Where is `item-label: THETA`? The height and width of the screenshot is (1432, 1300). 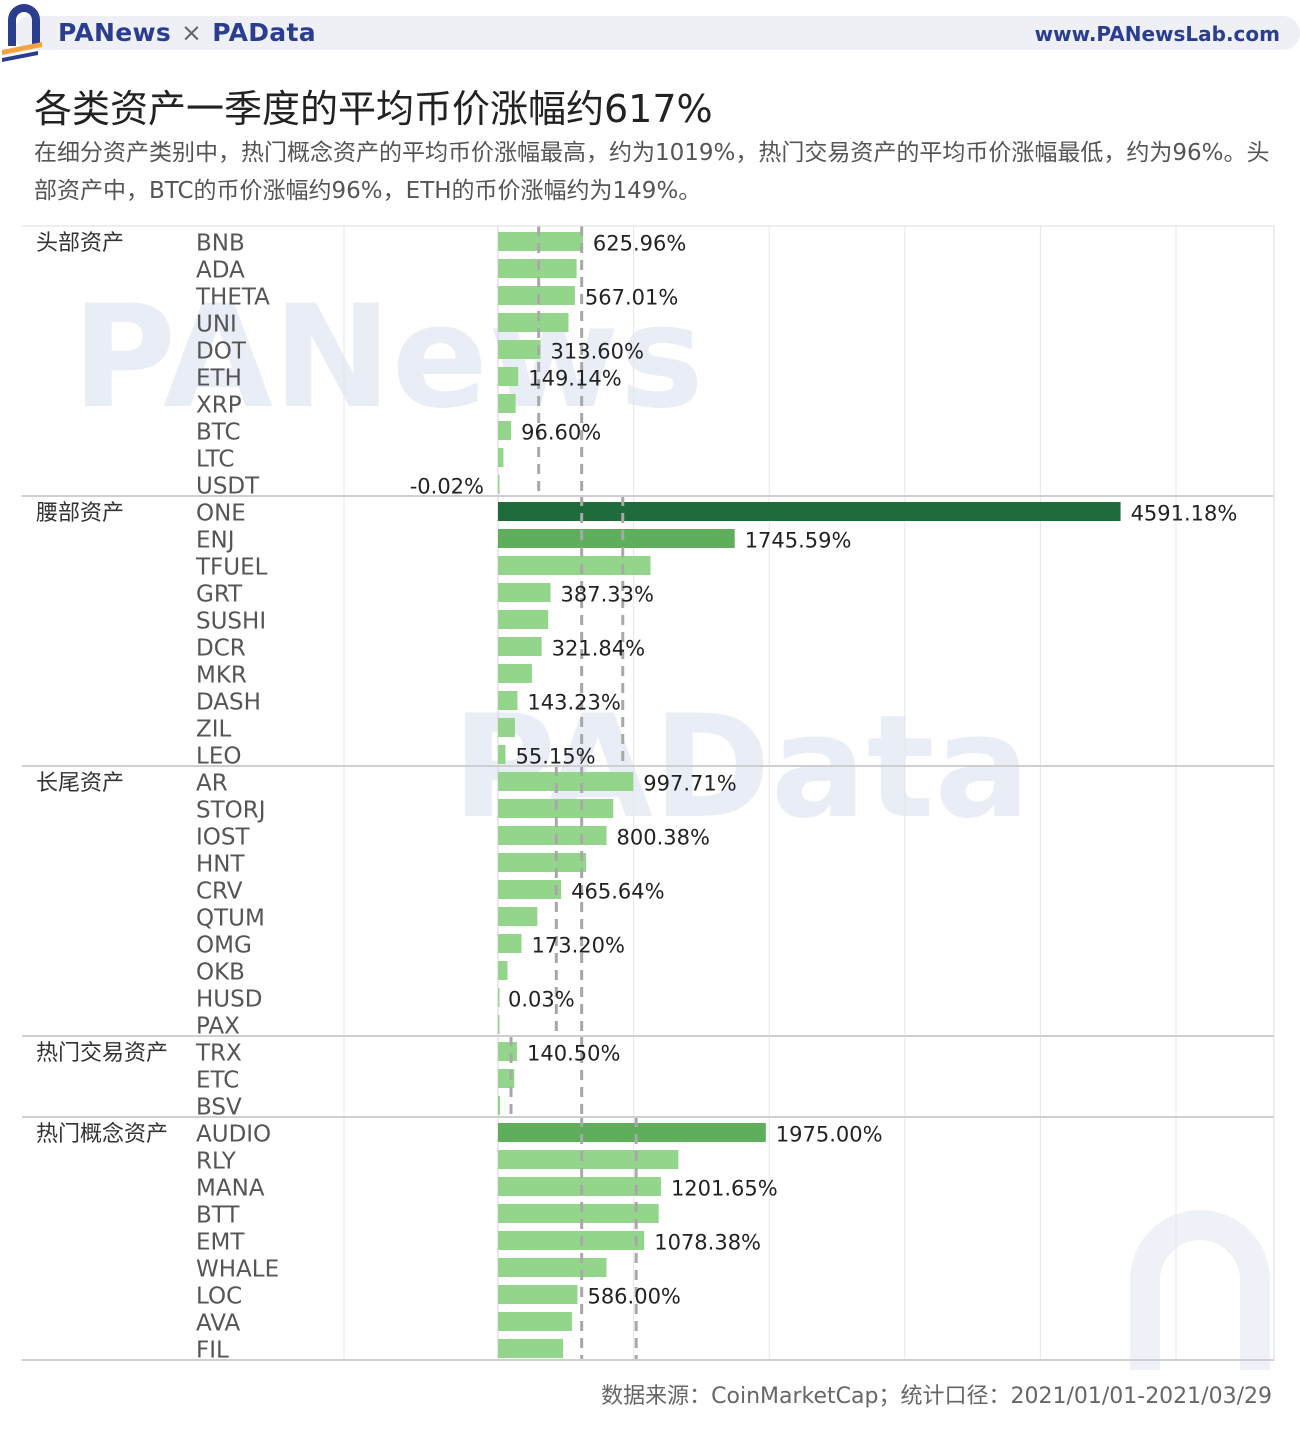 item-label: THETA is located at coordinates (232, 298).